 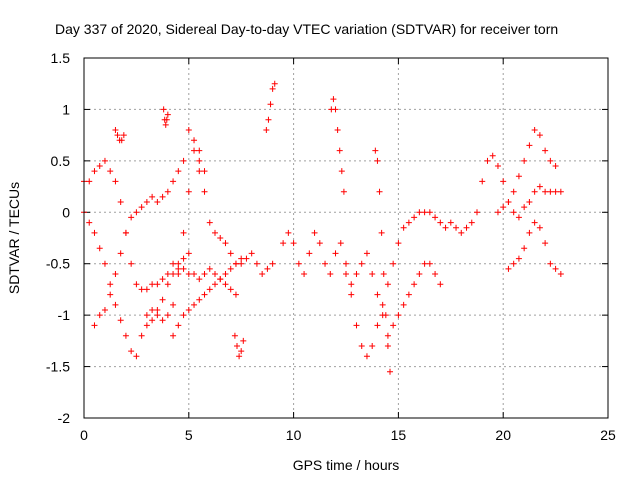 I want to click on y-tick-label: 0.5, so click(x=61, y=161).